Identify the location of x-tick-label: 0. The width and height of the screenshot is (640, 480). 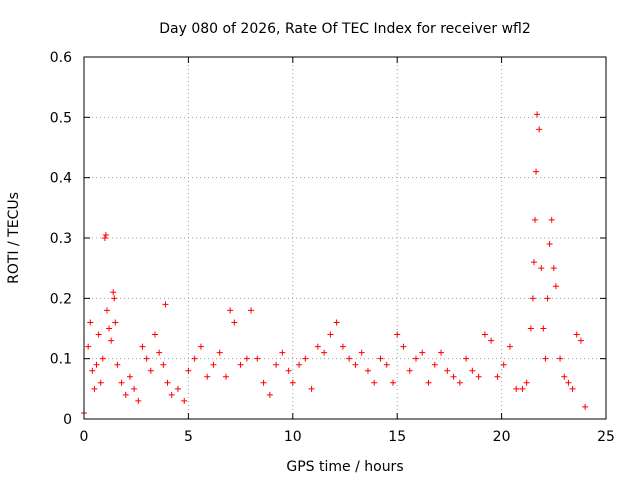
(84, 437).